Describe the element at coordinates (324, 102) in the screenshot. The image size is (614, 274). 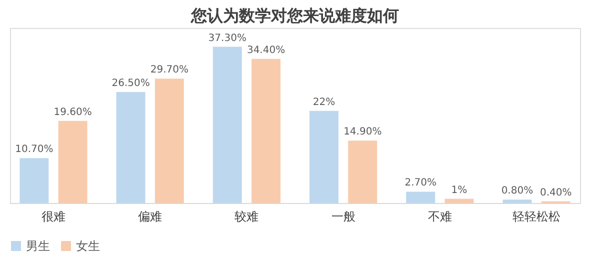
I see `data-label: 22%` at that location.